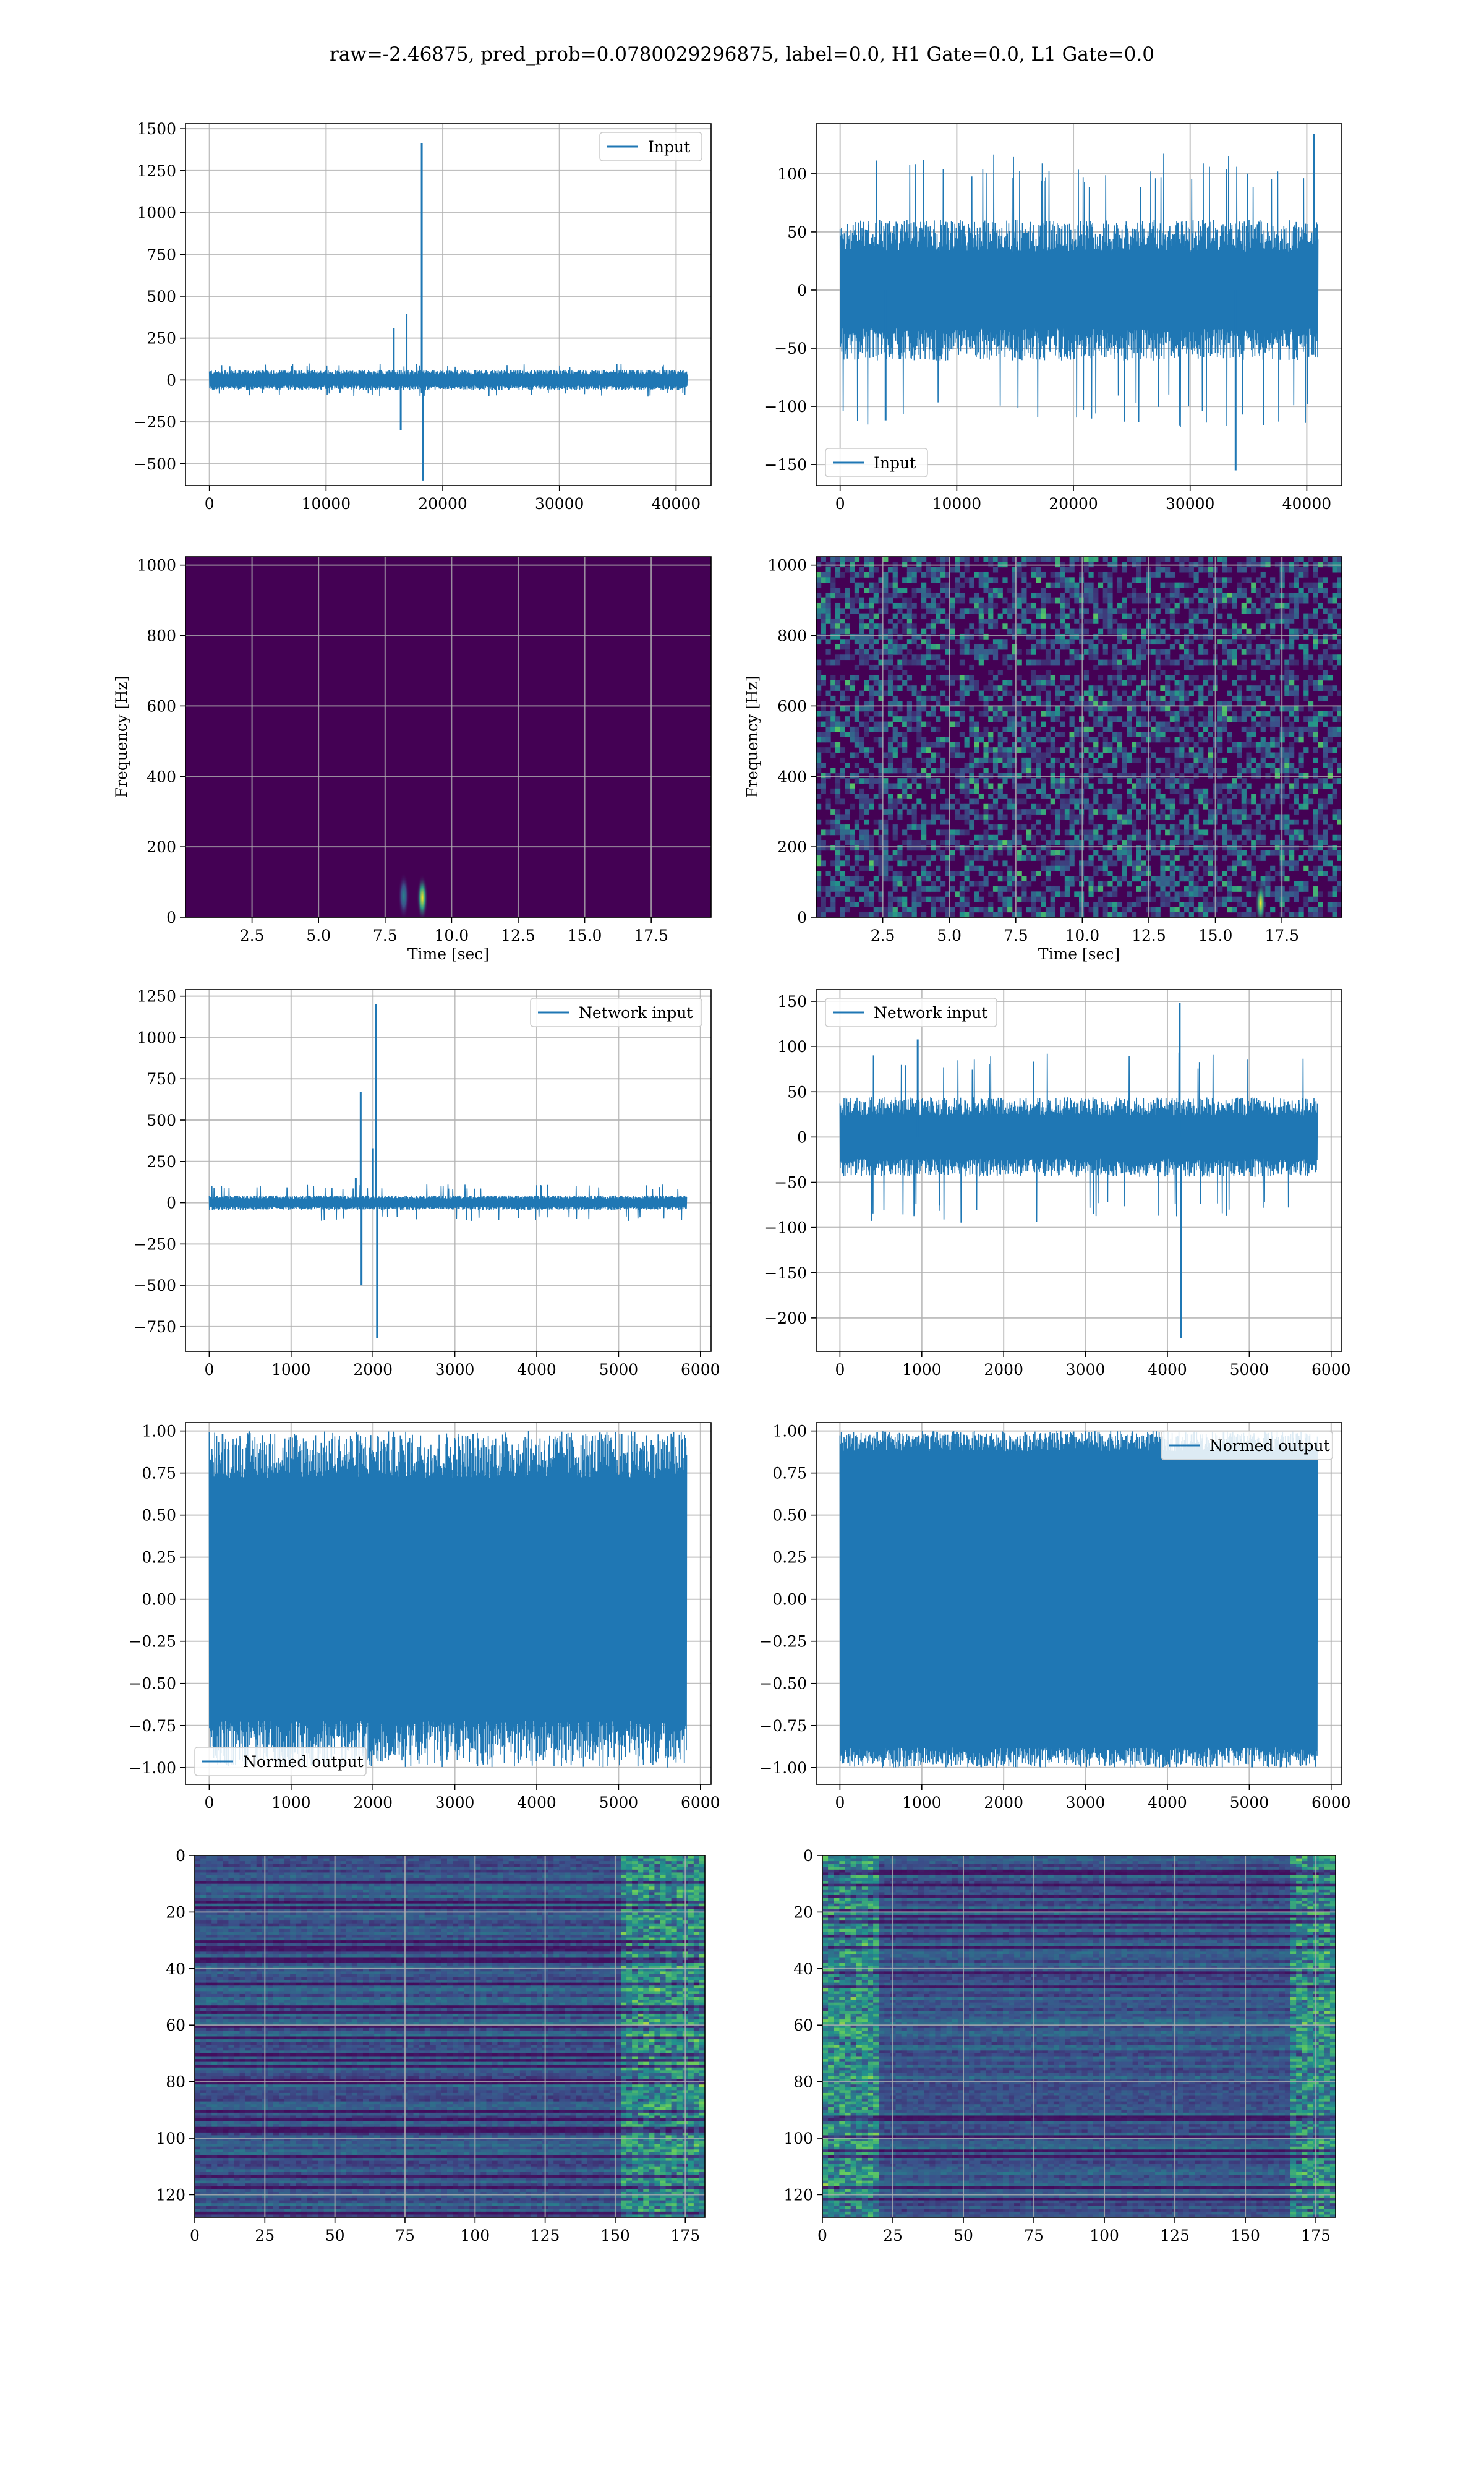 This screenshot has width=1484, height=2474. What do you see at coordinates (651, 936) in the screenshot?
I see `x-tick-label: 17.5` at bounding box center [651, 936].